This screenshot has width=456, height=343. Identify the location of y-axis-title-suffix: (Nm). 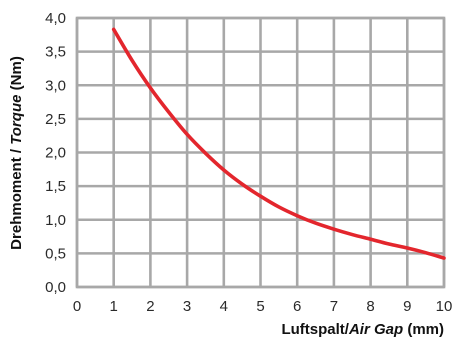
(16, 75).